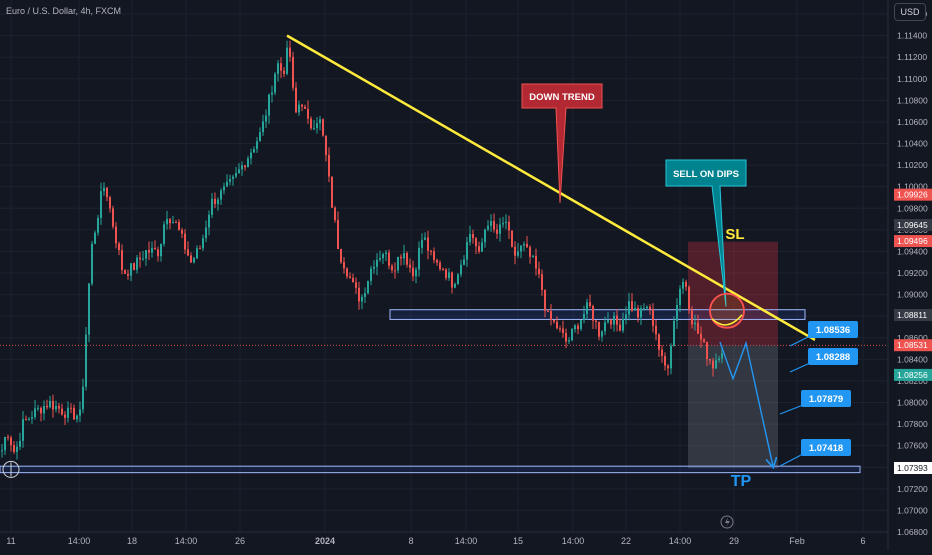  I want to click on target-pointer, so click(800, 367).